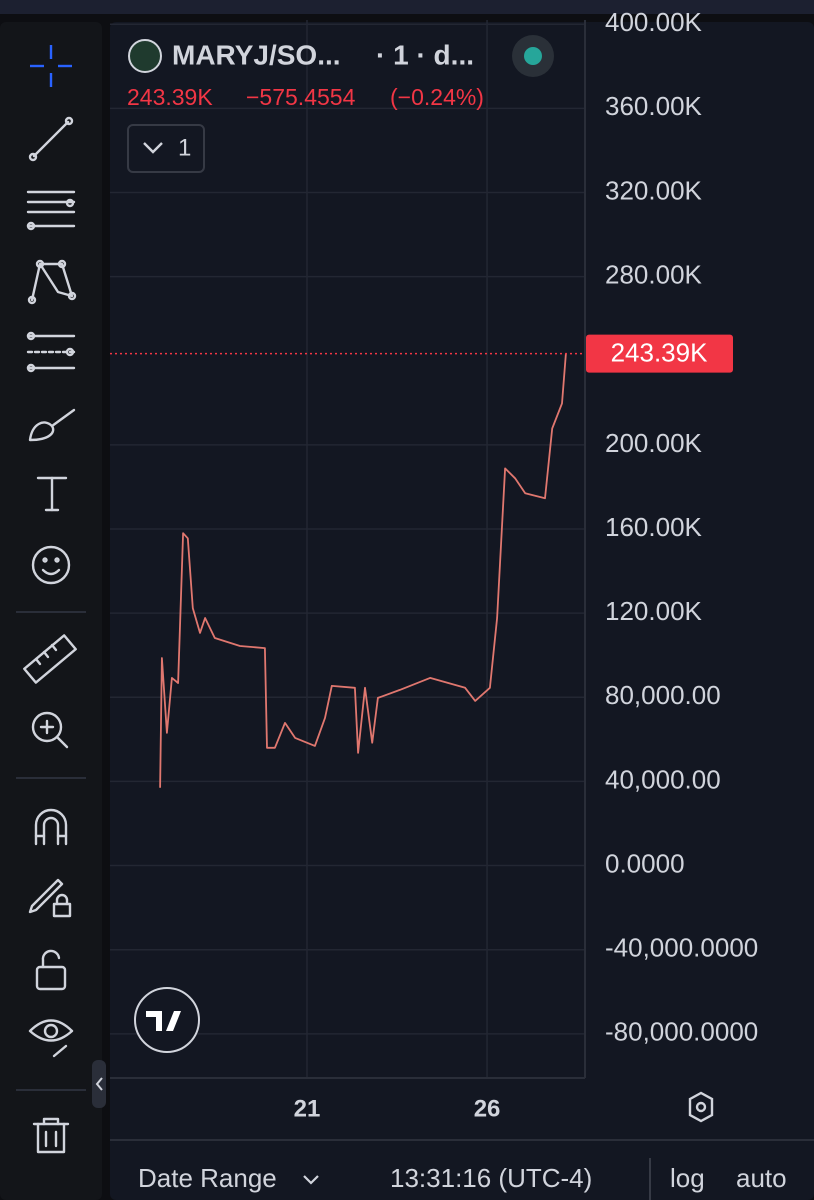 This screenshot has height=1200, width=814. Describe the element at coordinates (170, 97) in the screenshot. I see `legend-price: 243.39K` at that location.